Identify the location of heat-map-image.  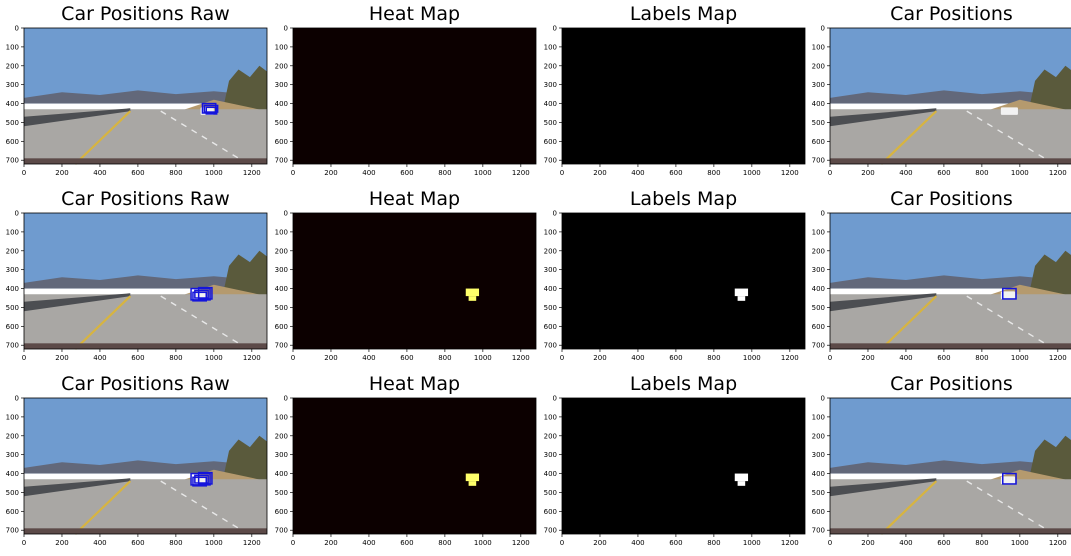
(414, 281).